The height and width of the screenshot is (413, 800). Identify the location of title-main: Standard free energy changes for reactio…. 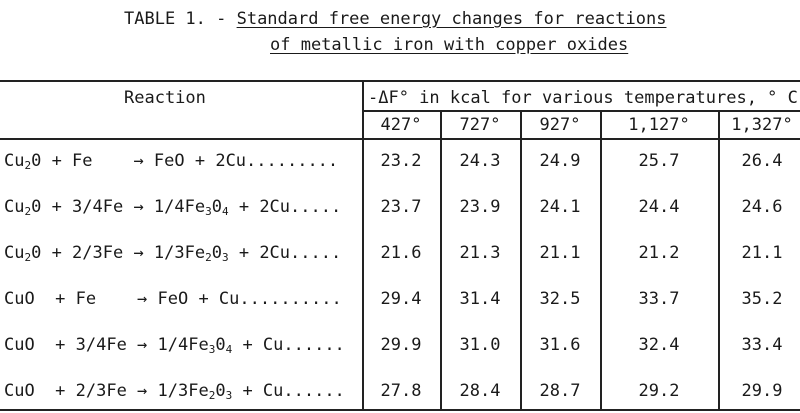
(451, 19).